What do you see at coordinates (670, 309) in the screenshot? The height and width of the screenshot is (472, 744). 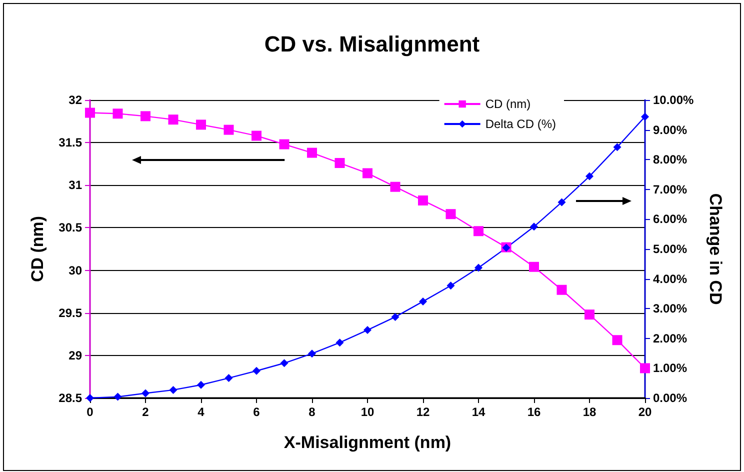 I see `y2-tick-label: 3.00%` at bounding box center [670, 309].